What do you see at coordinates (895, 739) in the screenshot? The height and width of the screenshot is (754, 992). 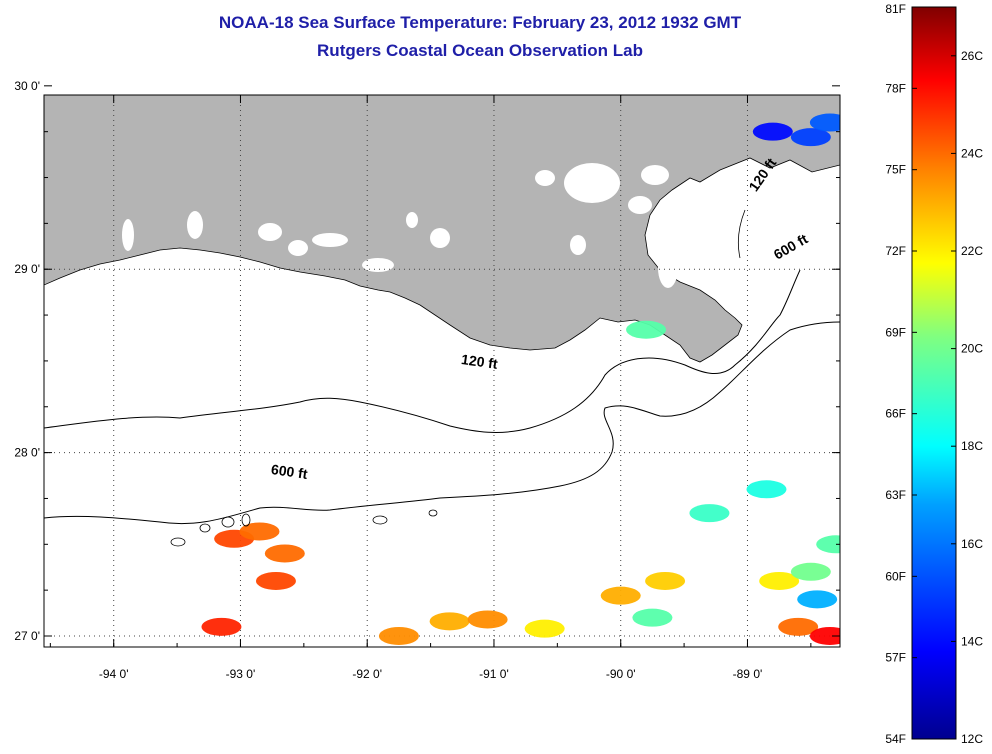 I see `colorbar-f-label: 54F` at bounding box center [895, 739].